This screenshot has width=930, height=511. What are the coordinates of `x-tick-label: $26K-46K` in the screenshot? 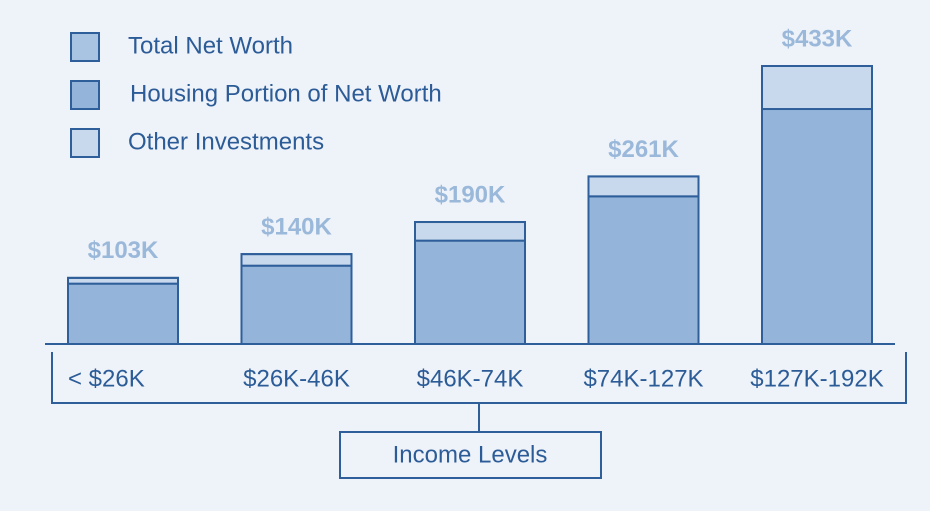 It's located at (296, 378).